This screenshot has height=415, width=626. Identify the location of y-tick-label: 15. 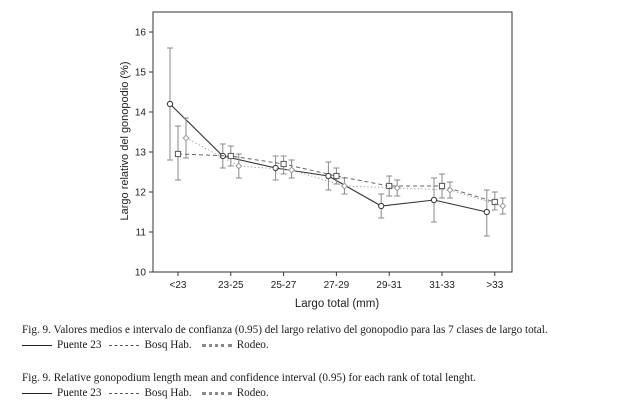
(141, 73).